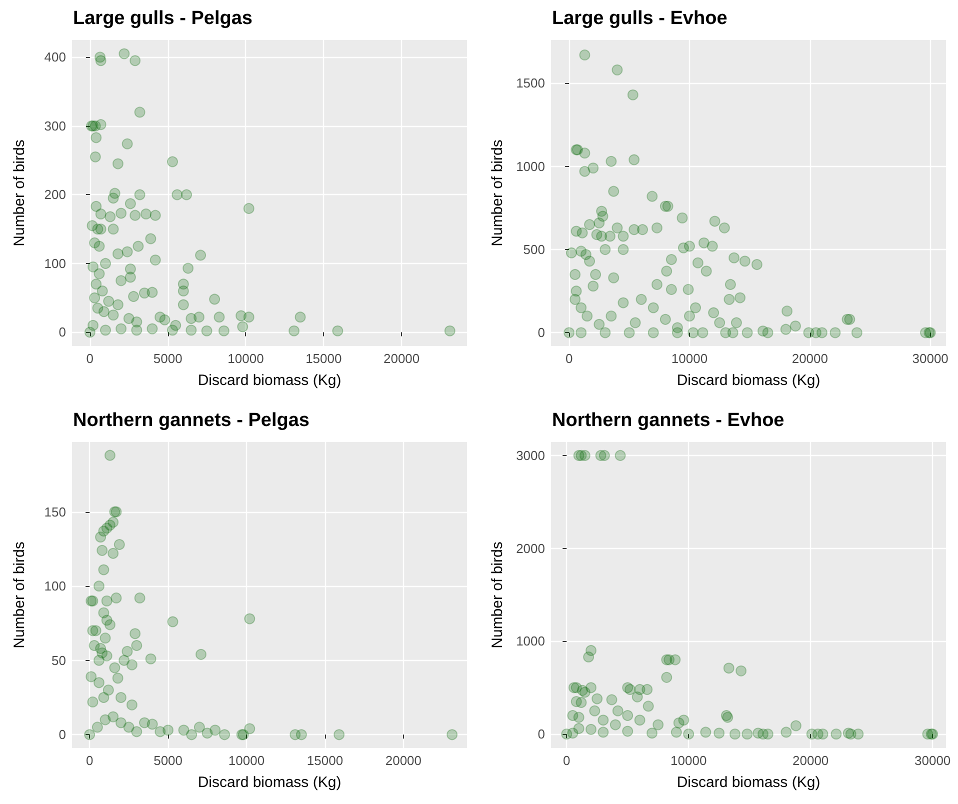 The width and height of the screenshot is (958, 804). Describe the element at coordinates (530, 83) in the screenshot. I see `y-tick-label: 1500` at that location.